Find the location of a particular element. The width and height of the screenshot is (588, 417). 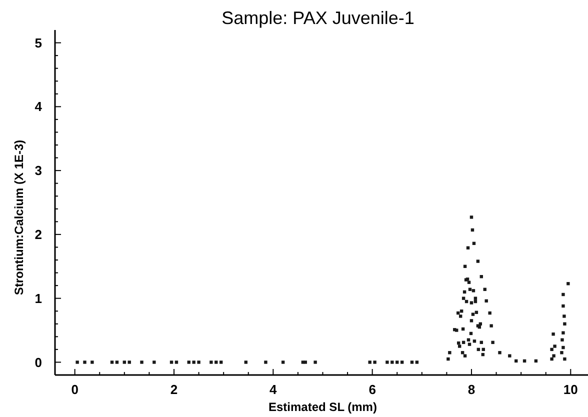

x-axis-title: Estimated SL (mm) is located at coordinates (322, 407).